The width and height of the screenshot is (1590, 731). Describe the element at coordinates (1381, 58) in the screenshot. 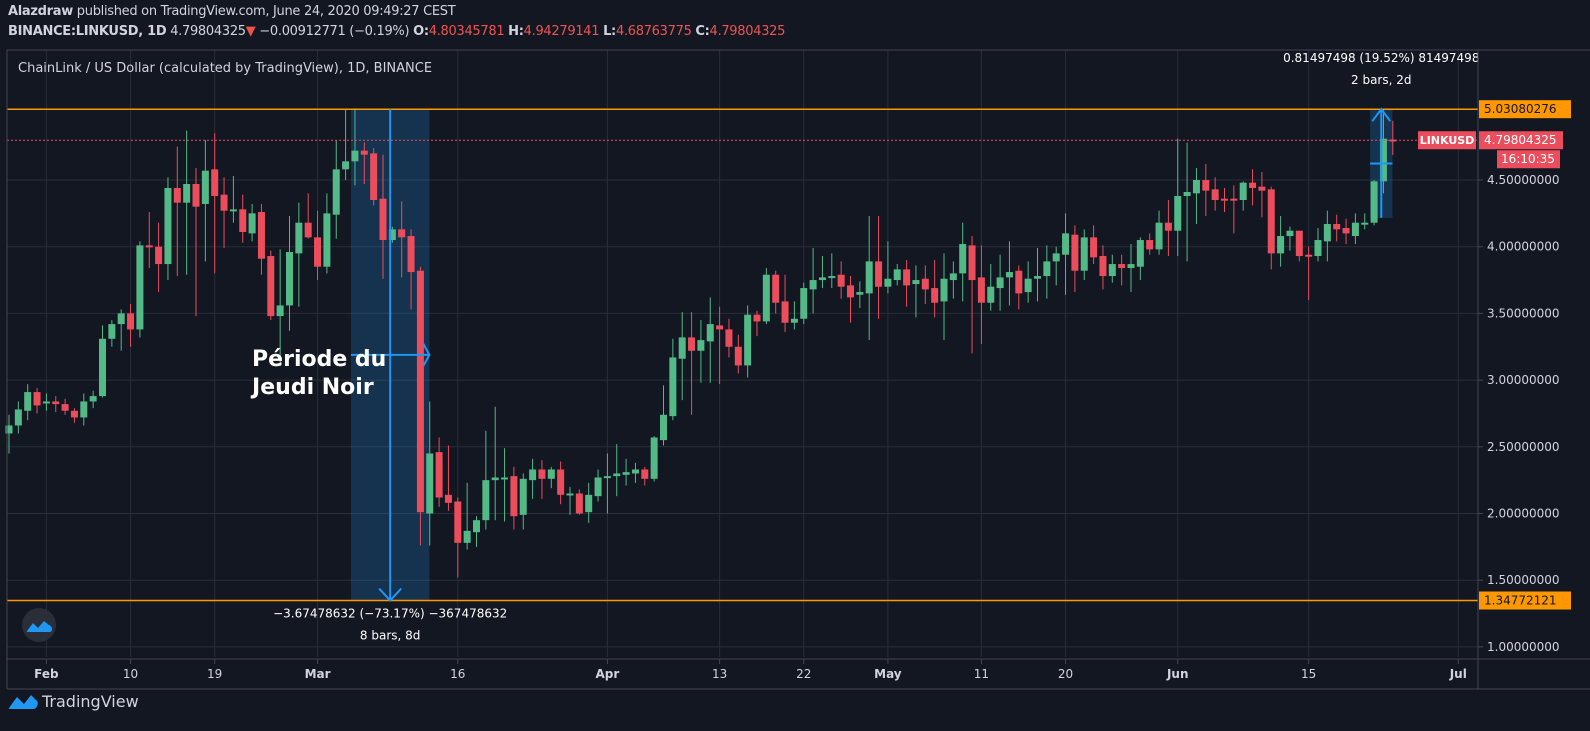

I see `measure-value-label: 0.81497498 (19.52%) 81497498` at that location.